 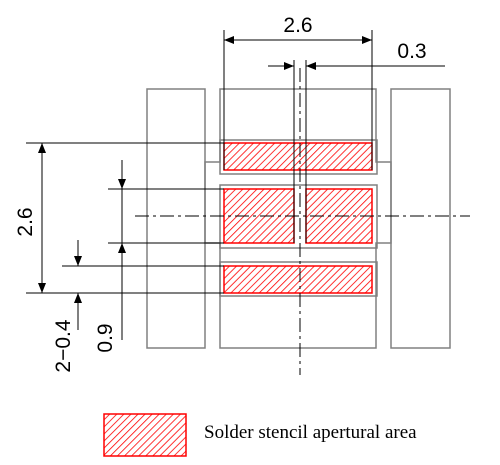 What do you see at coordinates (411, 51) in the screenshot?
I see `dim-gap-label: 0.3` at bounding box center [411, 51].